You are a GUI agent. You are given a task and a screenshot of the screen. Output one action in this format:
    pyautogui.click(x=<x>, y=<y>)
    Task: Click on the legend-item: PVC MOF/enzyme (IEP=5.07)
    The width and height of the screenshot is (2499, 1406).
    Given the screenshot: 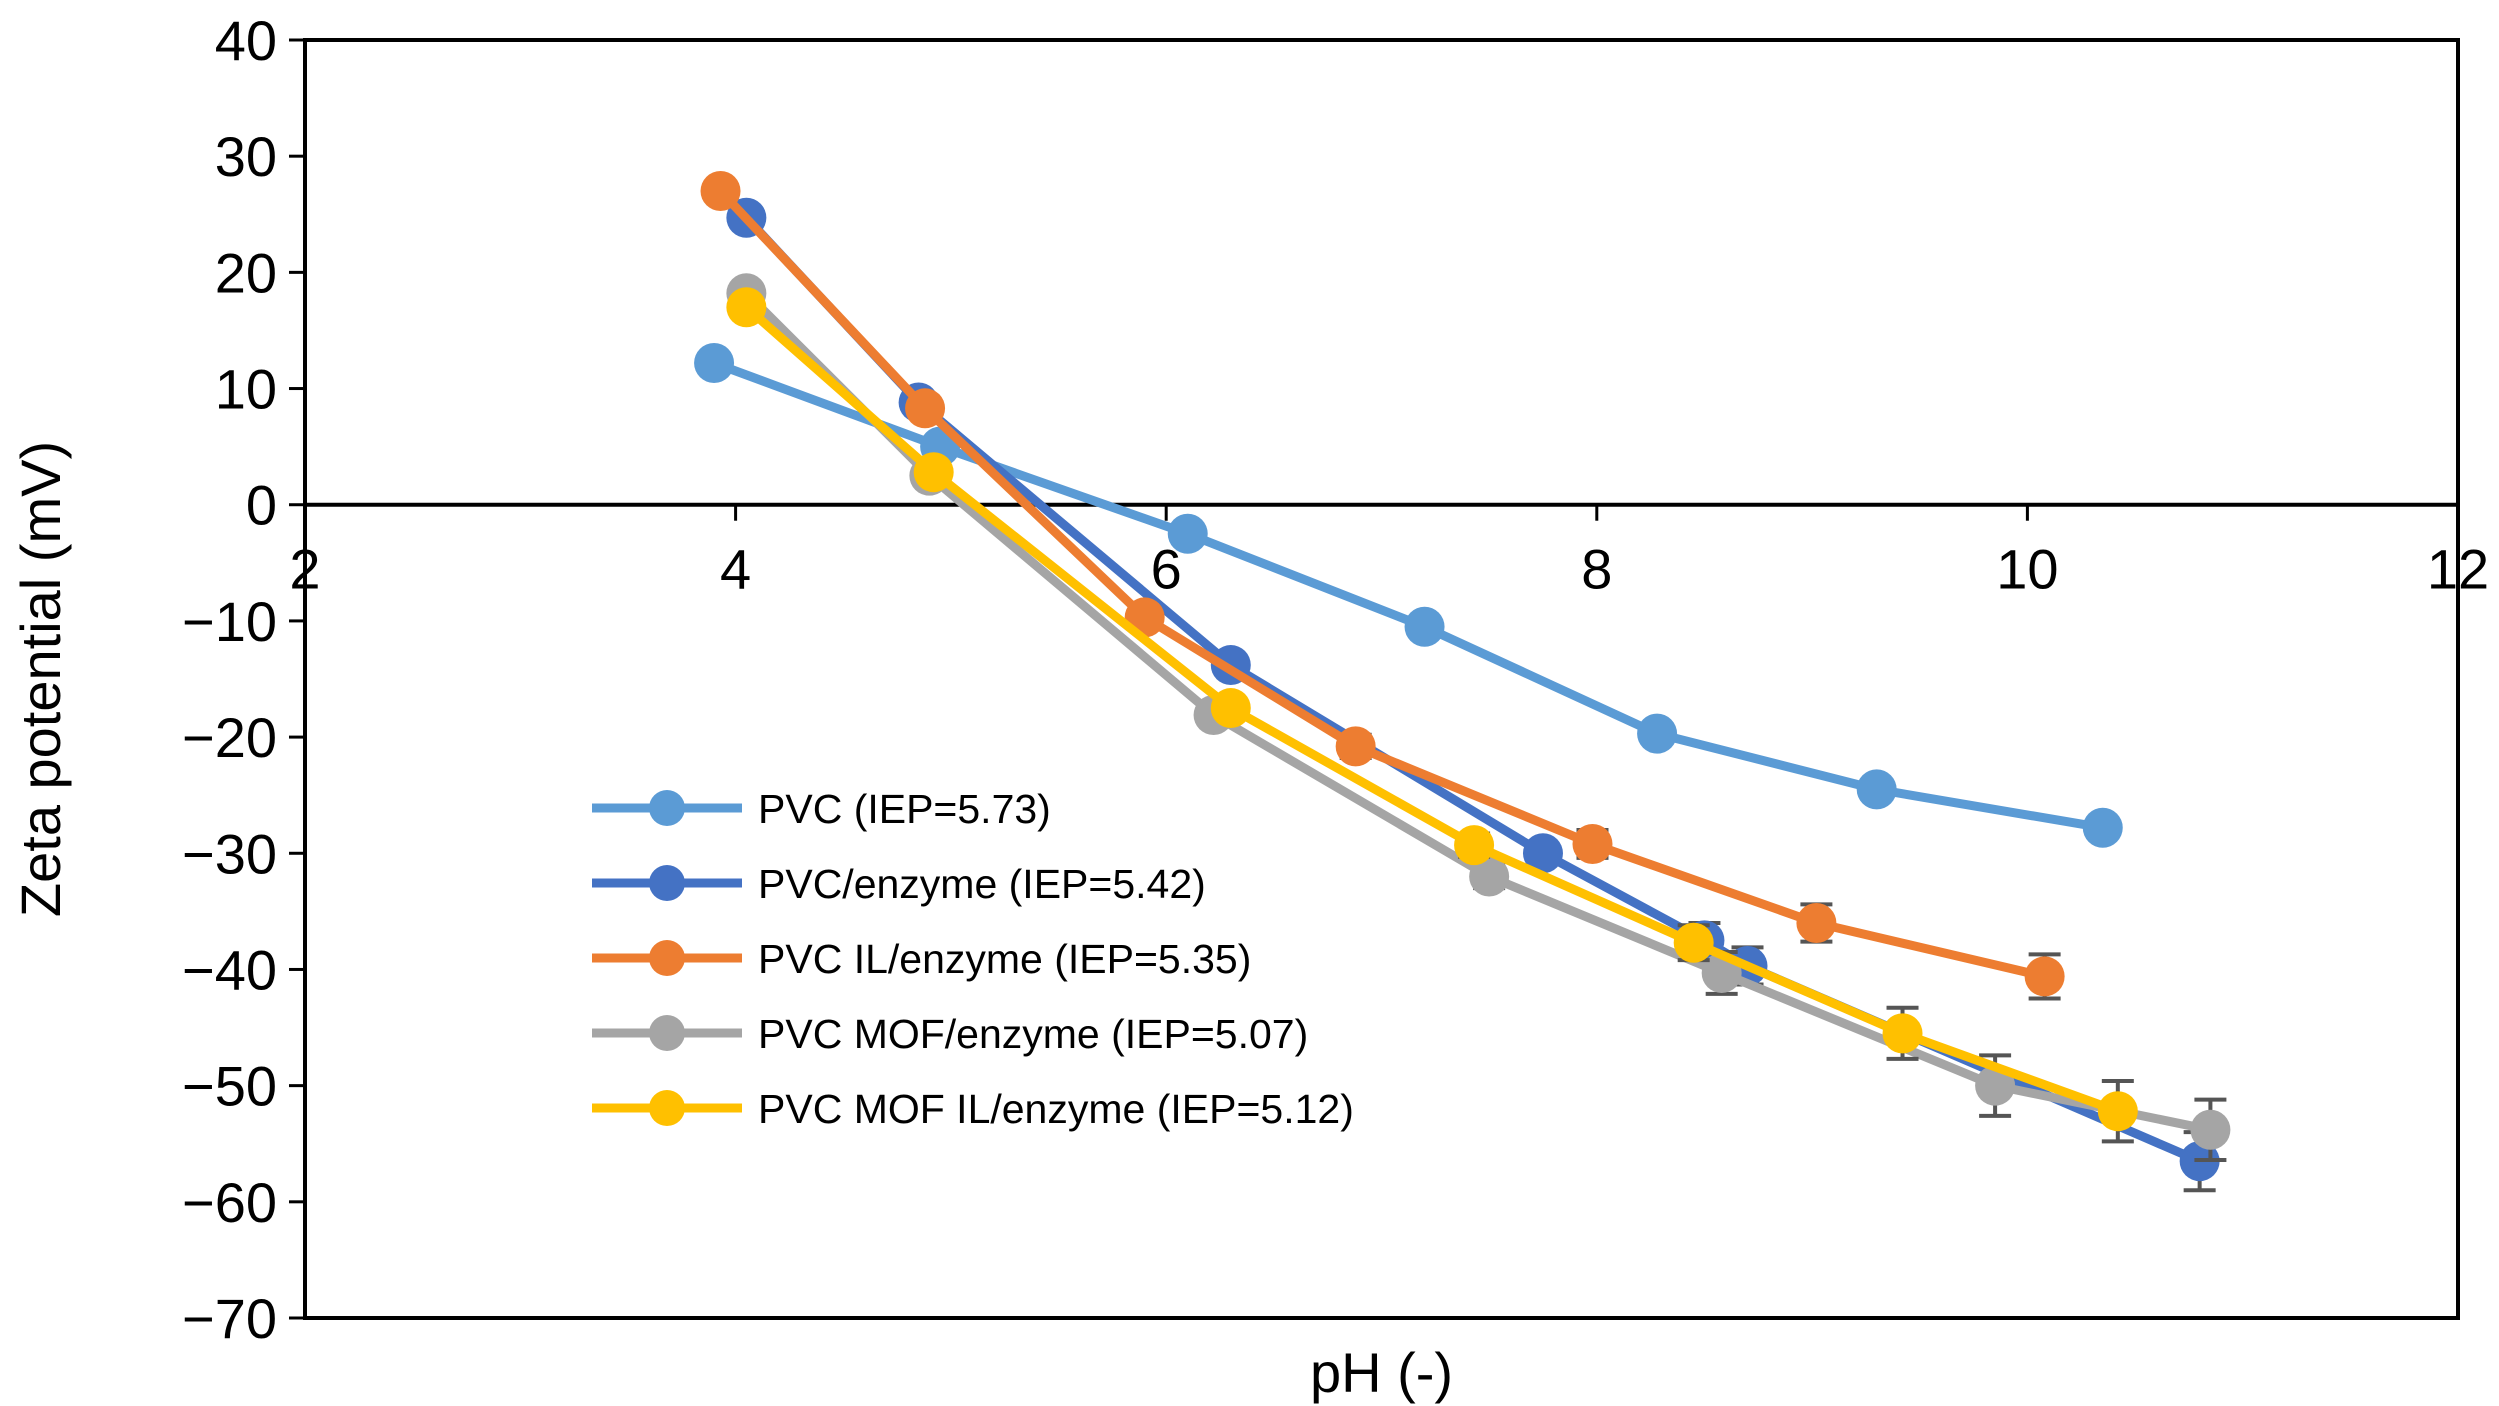 What is the action you would take?
    pyautogui.click(x=950, y=1034)
    